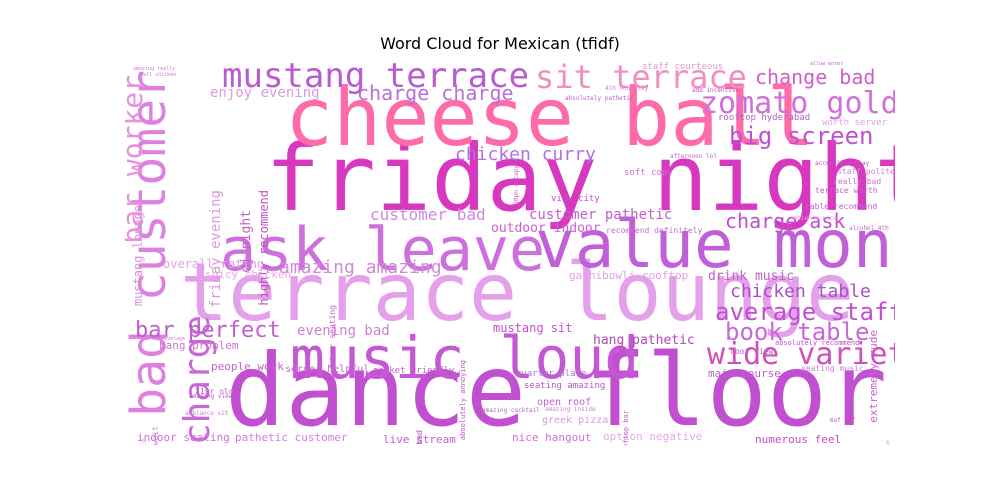  I want to click on word-afternoon-lol: afternoon lol, so click(693, 156).